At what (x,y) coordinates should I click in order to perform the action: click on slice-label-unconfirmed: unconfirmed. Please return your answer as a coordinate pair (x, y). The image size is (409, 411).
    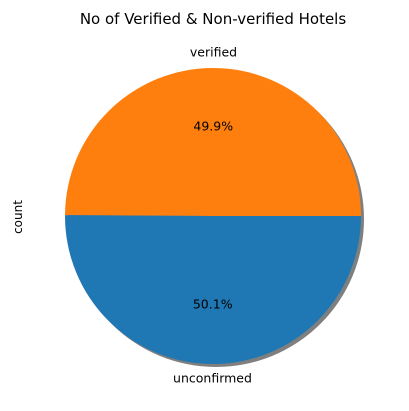
    Looking at the image, I should click on (212, 377).